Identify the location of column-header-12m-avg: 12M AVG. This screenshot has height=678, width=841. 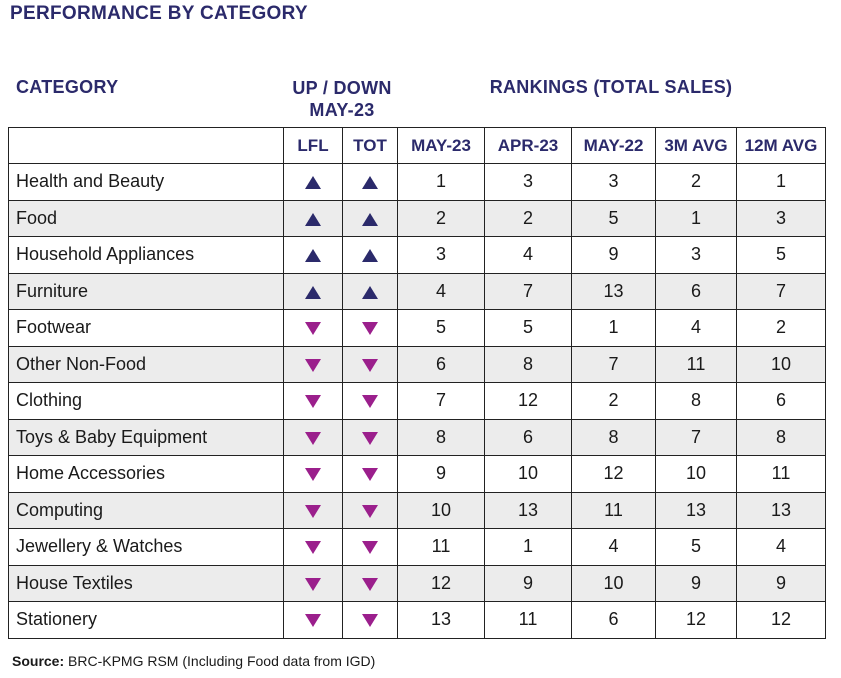
(781, 145).